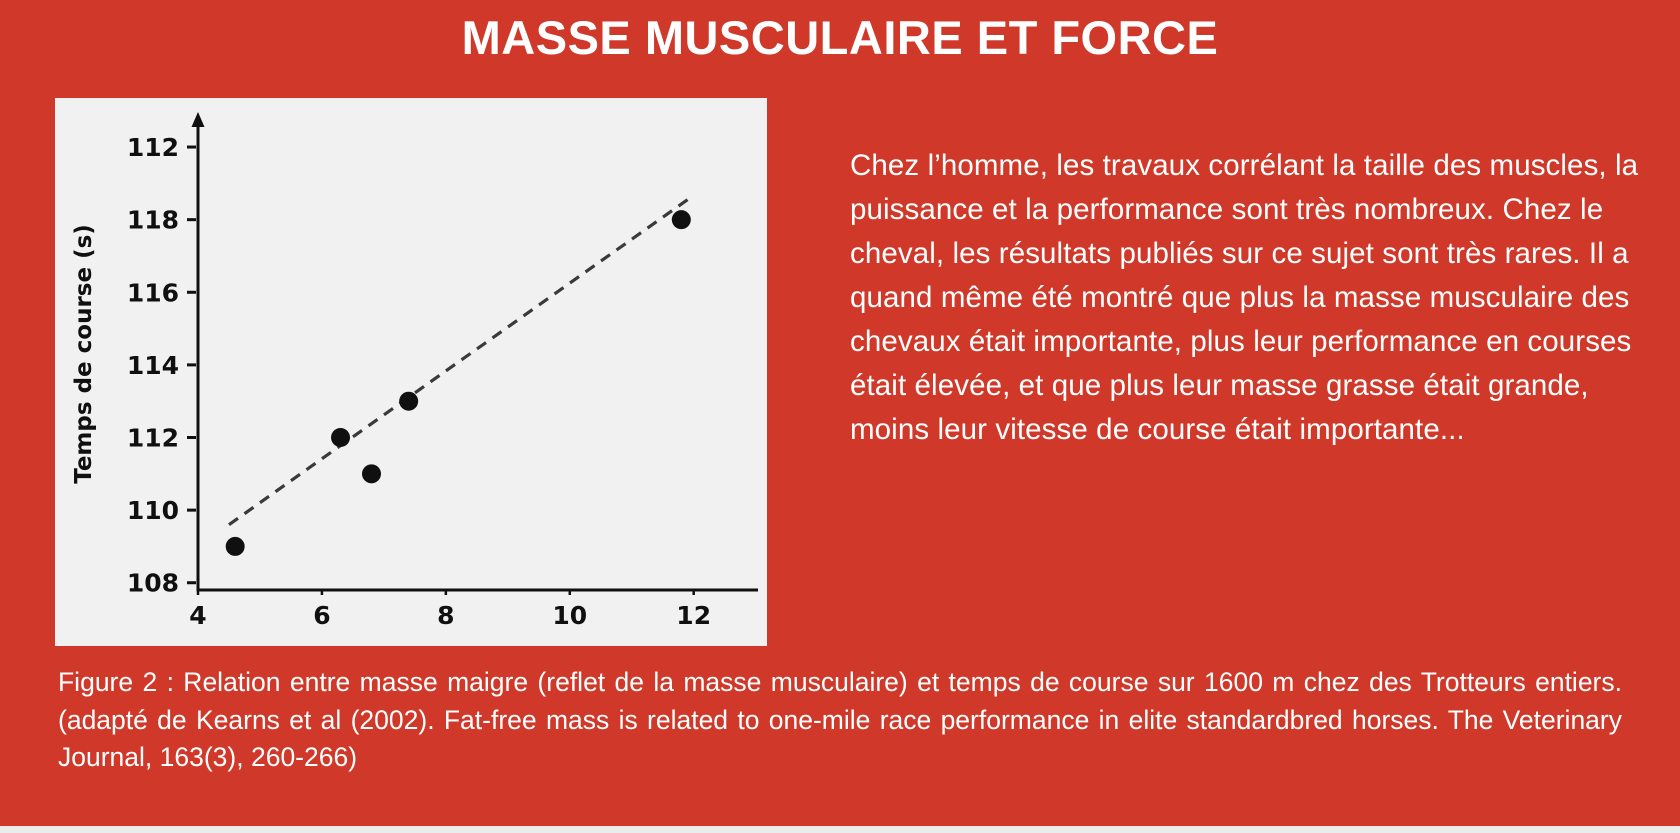 Image resolution: width=1680 pixels, height=833 pixels. I want to click on bottom-edge-strip, so click(840, 829).